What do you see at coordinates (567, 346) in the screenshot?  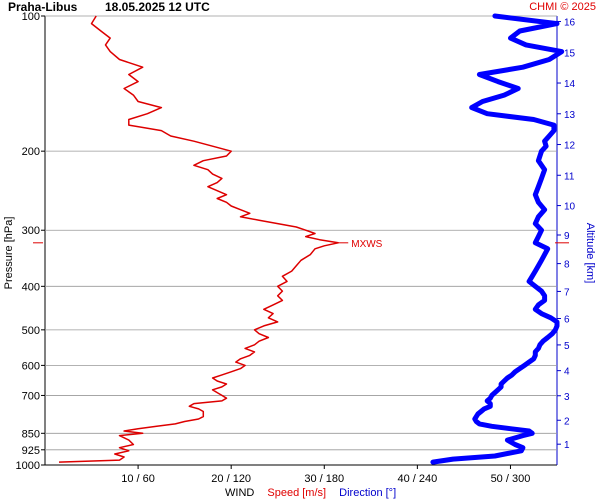 I see `altitude-tick-label: 5` at bounding box center [567, 346].